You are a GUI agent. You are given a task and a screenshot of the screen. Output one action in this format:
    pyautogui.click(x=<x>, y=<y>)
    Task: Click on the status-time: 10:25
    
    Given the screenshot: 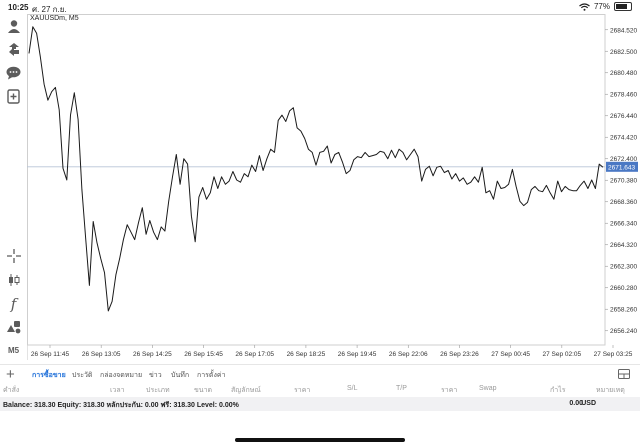 What is the action you would take?
    pyautogui.click(x=18, y=7)
    